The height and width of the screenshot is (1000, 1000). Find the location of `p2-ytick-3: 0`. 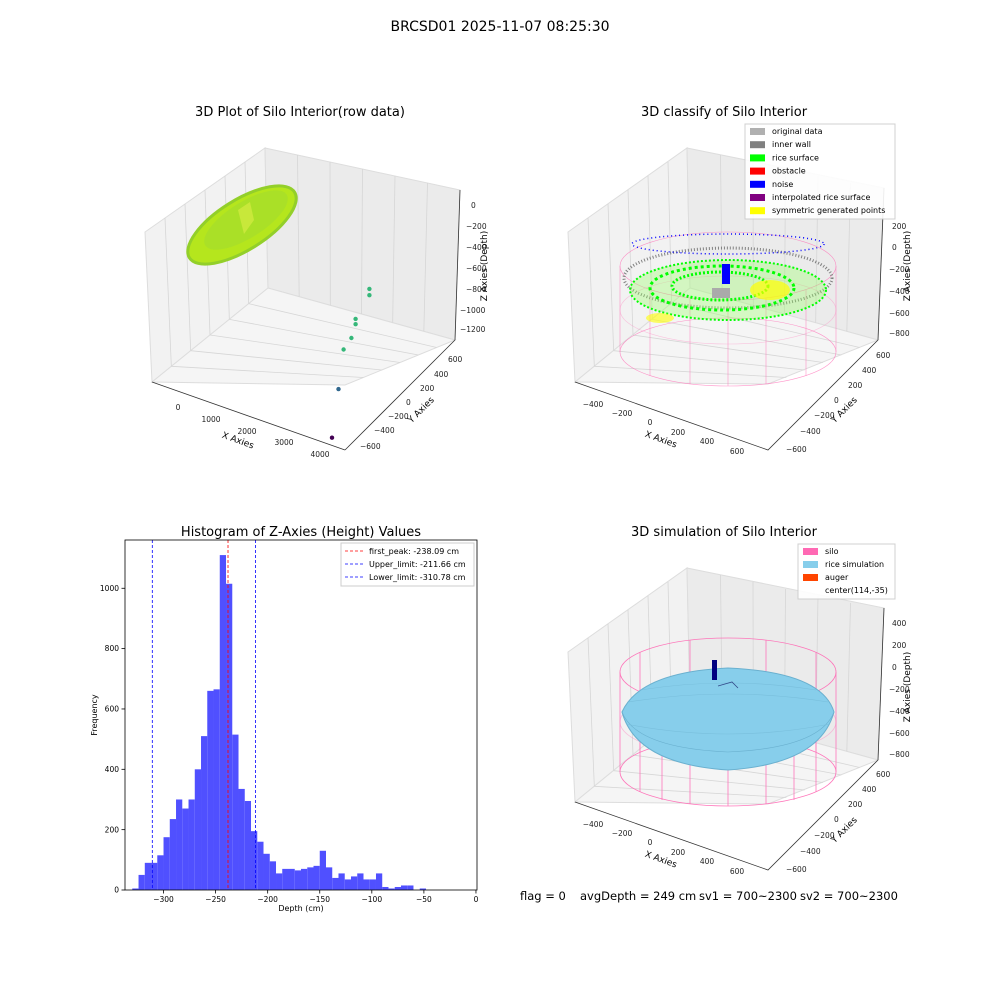

p2-ytick-3: 0 is located at coordinates (836, 400).